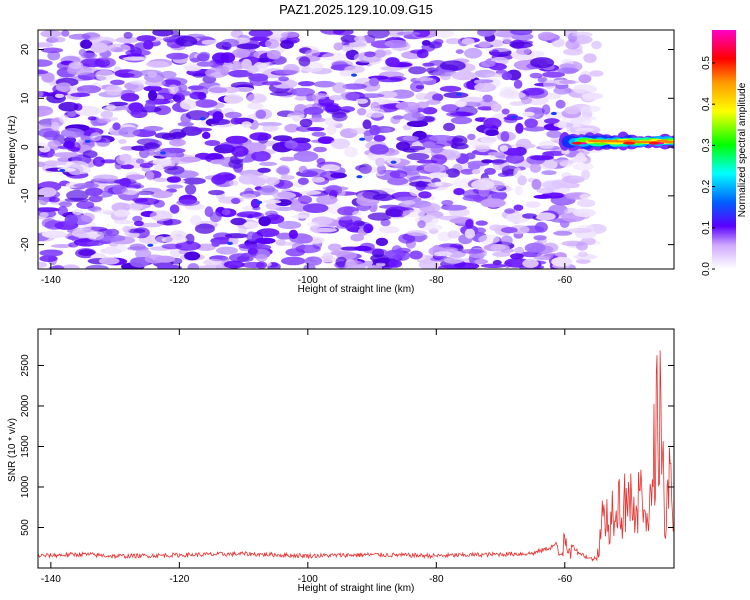  What do you see at coordinates (25, 244) in the screenshot?
I see `heatmap-ytick-label: -20` at bounding box center [25, 244].